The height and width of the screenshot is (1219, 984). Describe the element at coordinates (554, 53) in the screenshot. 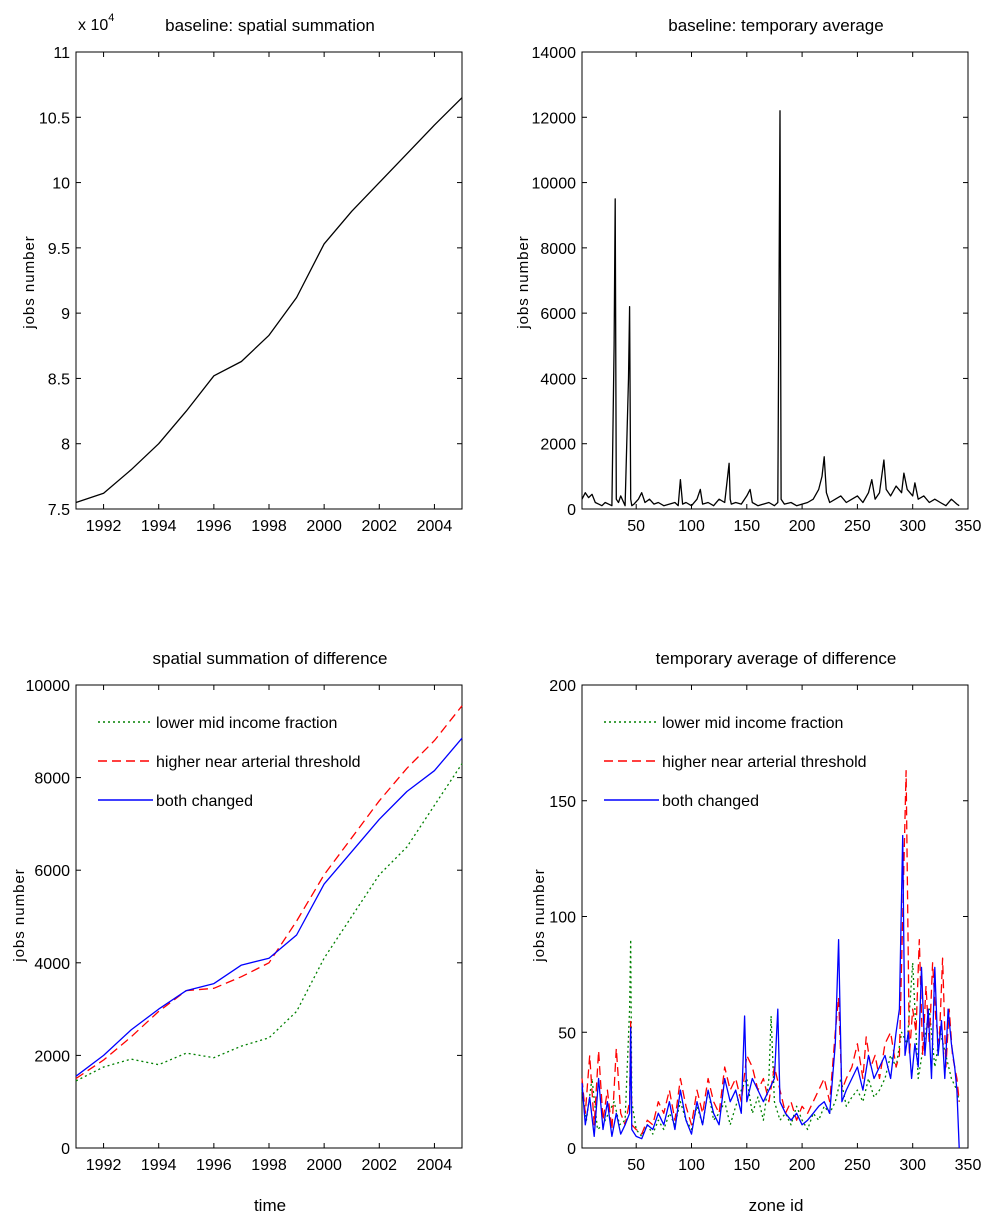

I see `y-tick-label: 14000` at that location.